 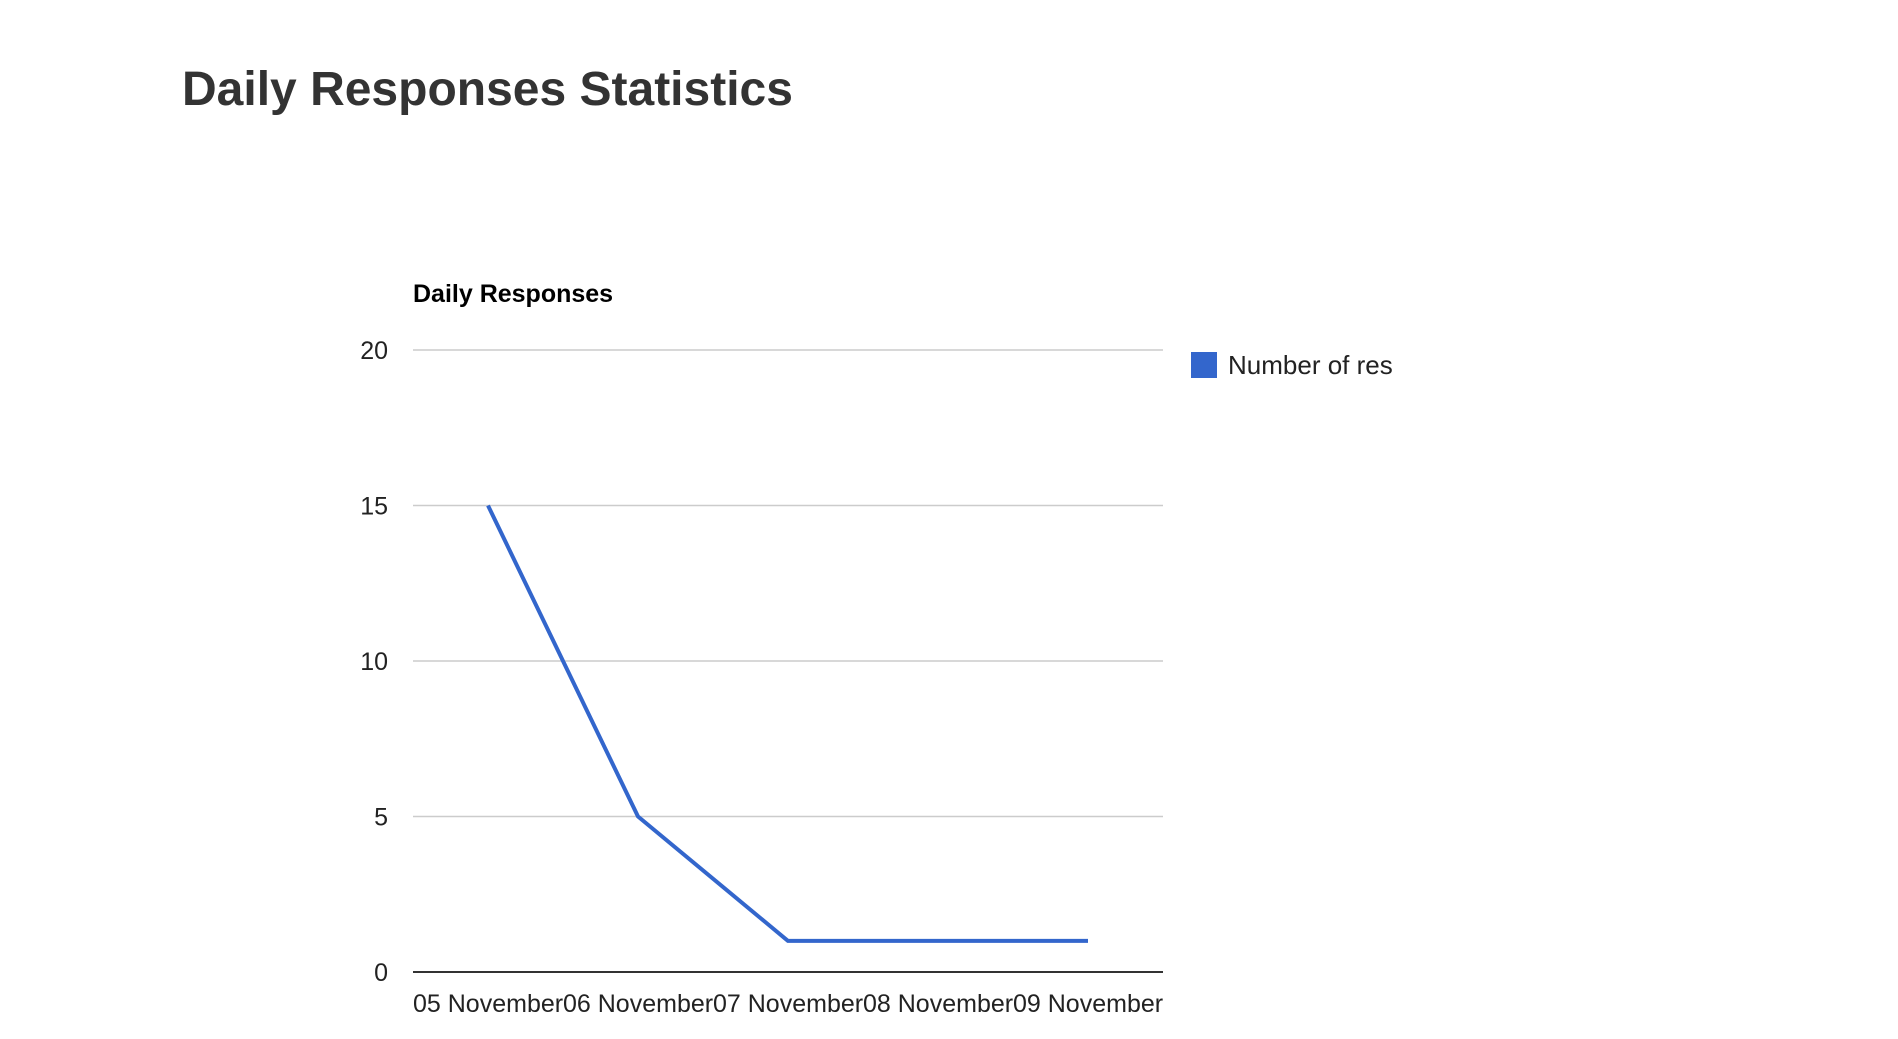 I want to click on legend: Number of res, so click(x=1292, y=365).